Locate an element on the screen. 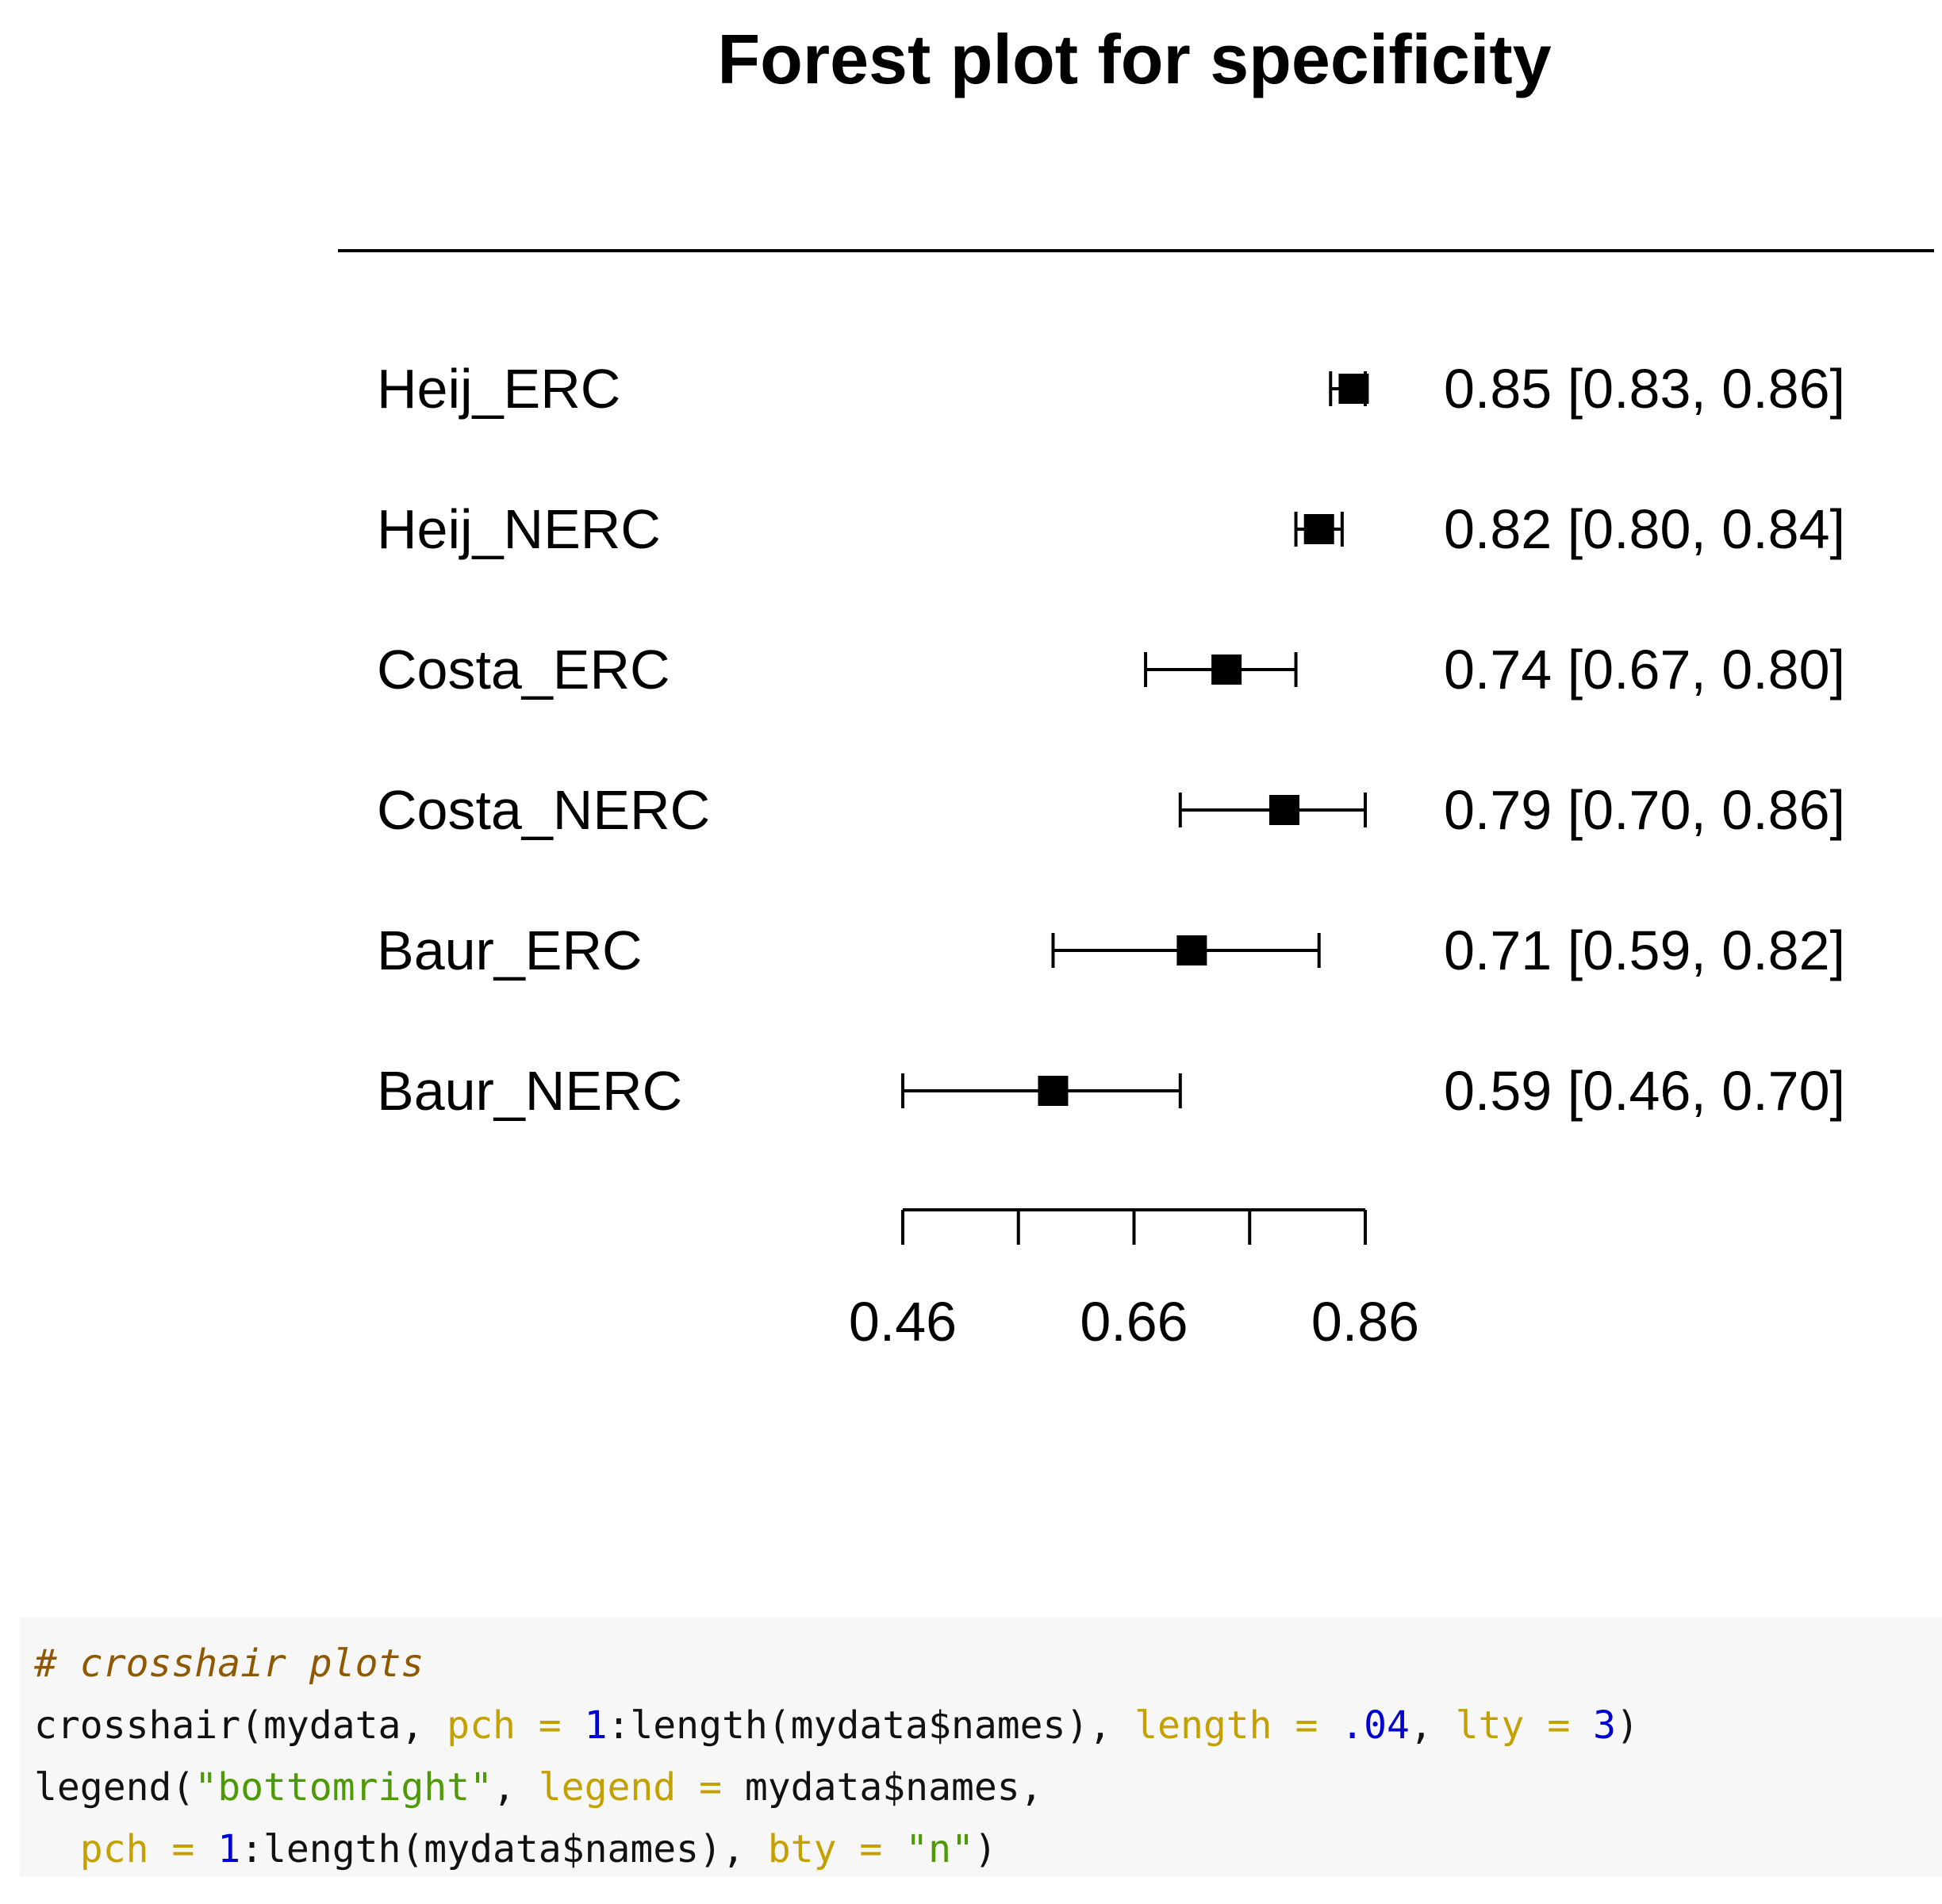 This screenshot has width=1942, height=1904. estimate-label: 0.59 [0.46, 0.70] is located at coordinates (1644, 1091).